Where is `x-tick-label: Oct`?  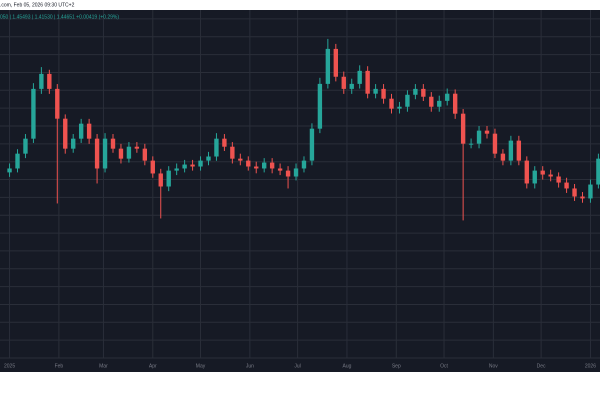 x-tick-label: Oct is located at coordinates (444, 366).